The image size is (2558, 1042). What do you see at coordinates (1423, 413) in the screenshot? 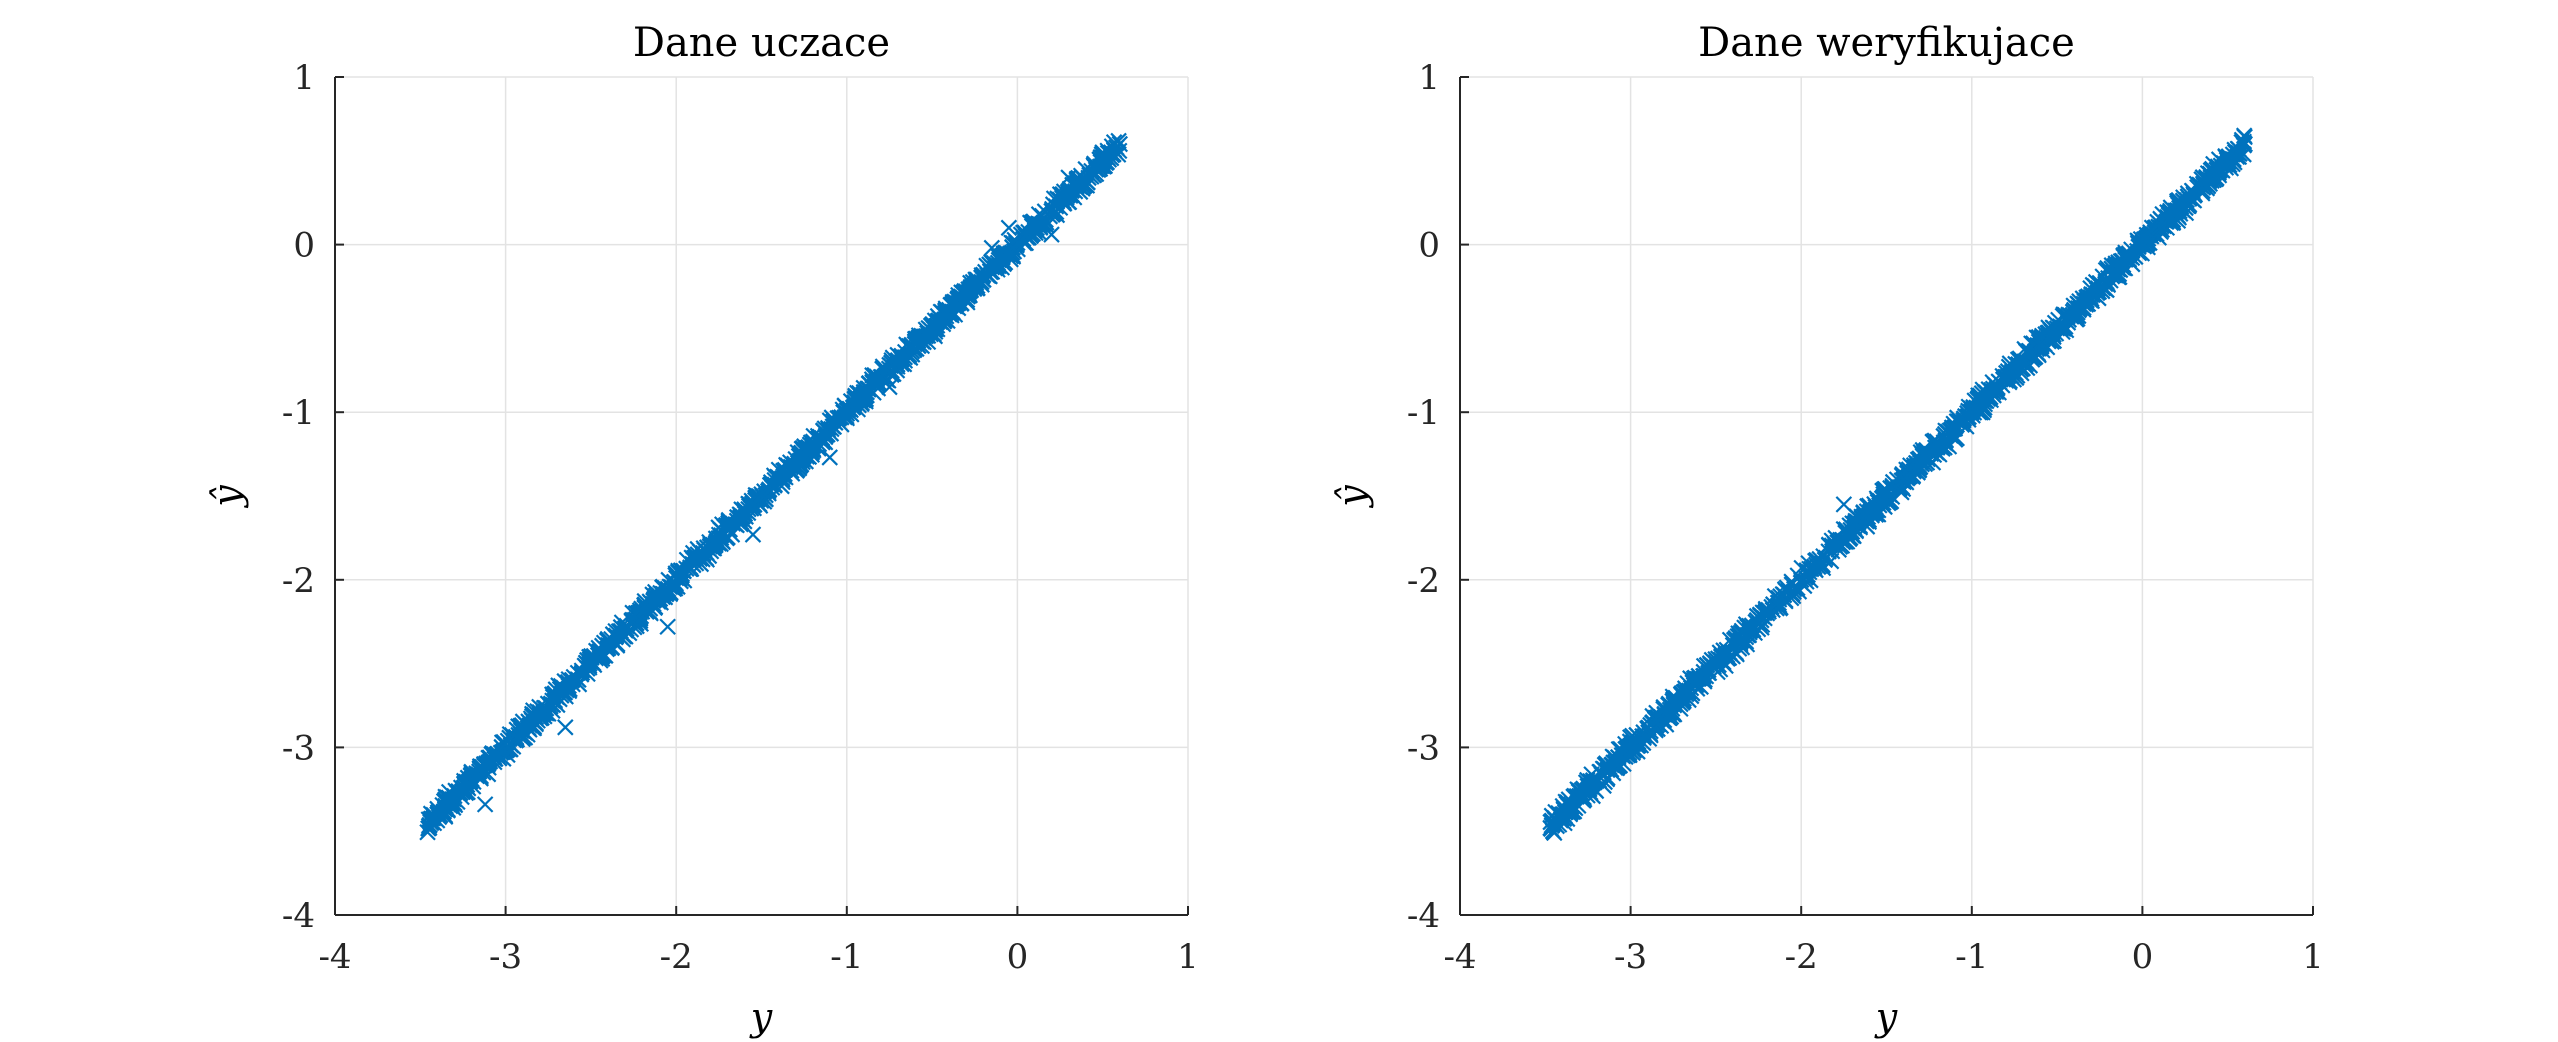
I see `y-tick-label: -1` at bounding box center [1423, 413].